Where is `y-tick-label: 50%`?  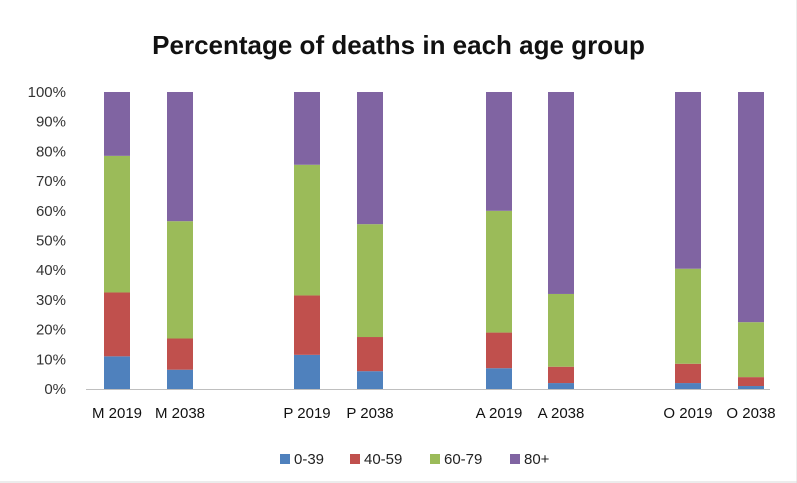
y-tick-label: 50% is located at coordinates (51, 241).